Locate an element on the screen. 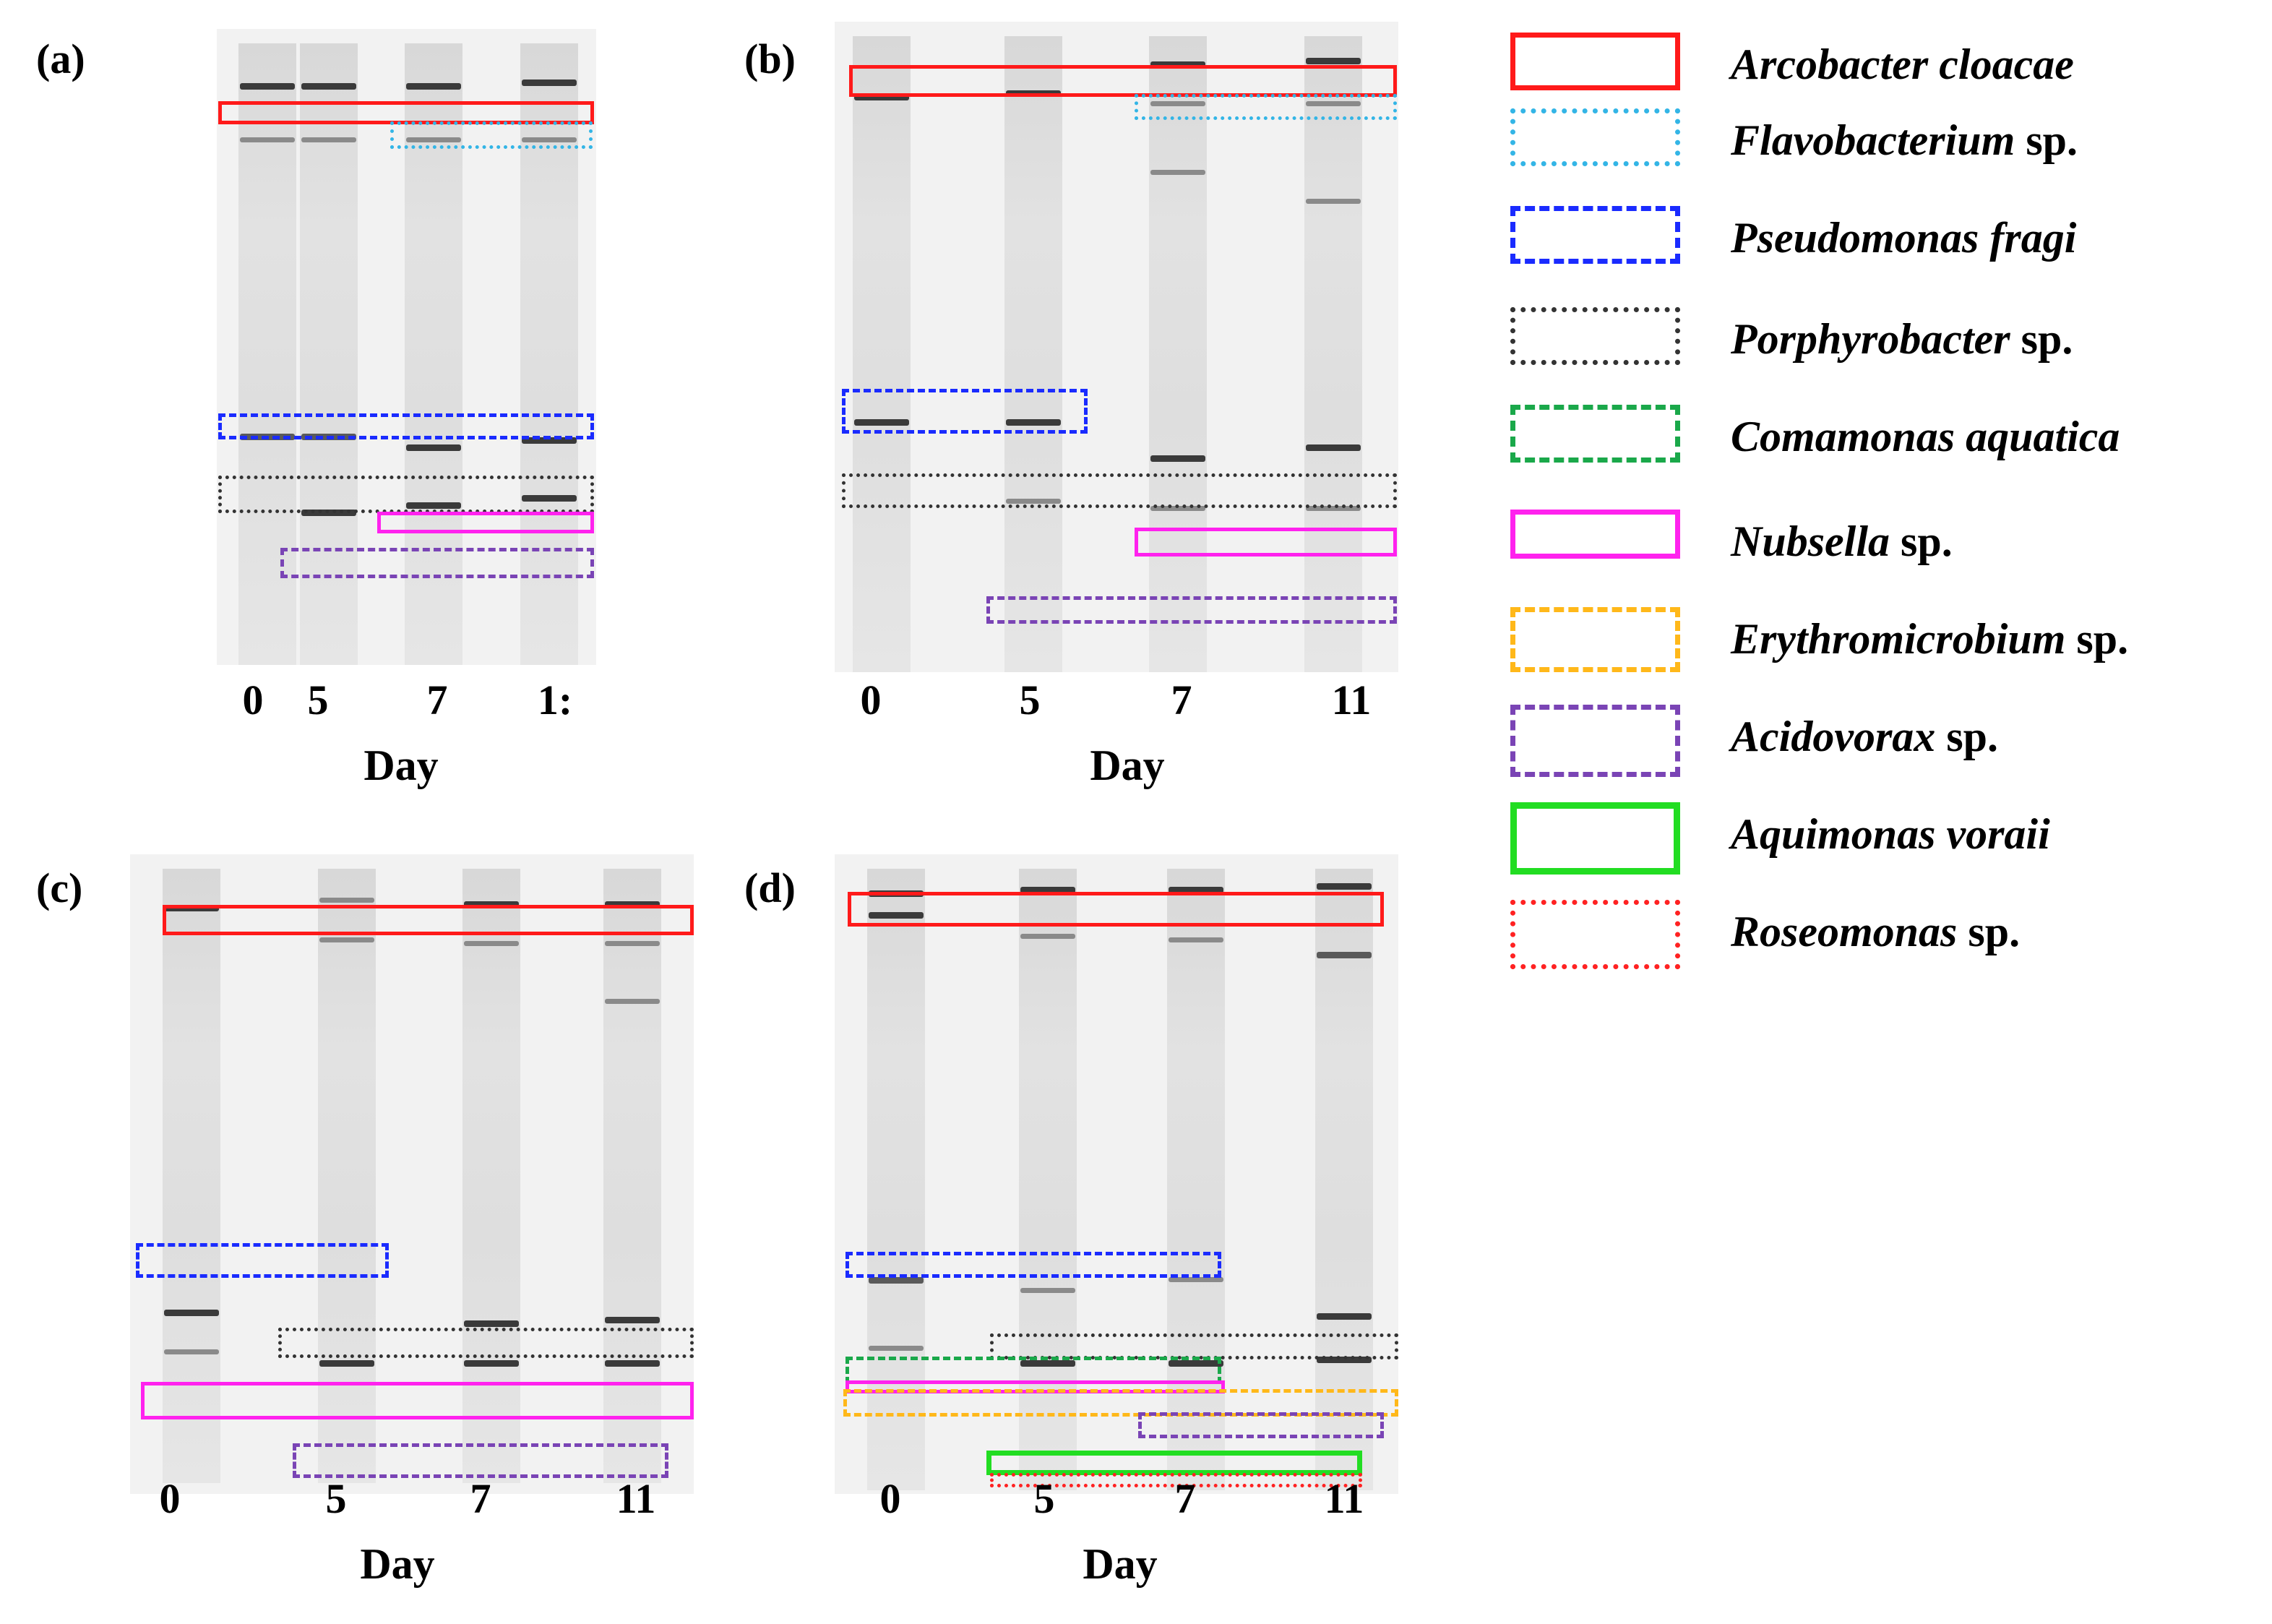 The height and width of the screenshot is (1624, 2272). panel-a-tick-3: 1: is located at coordinates (555, 699).